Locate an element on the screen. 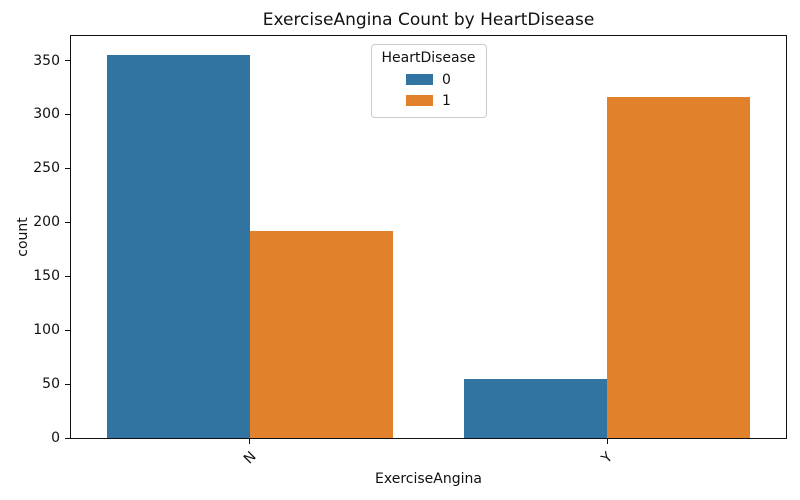 The height and width of the screenshot is (500, 800). x-tick-label: N is located at coordinates (250, 458).